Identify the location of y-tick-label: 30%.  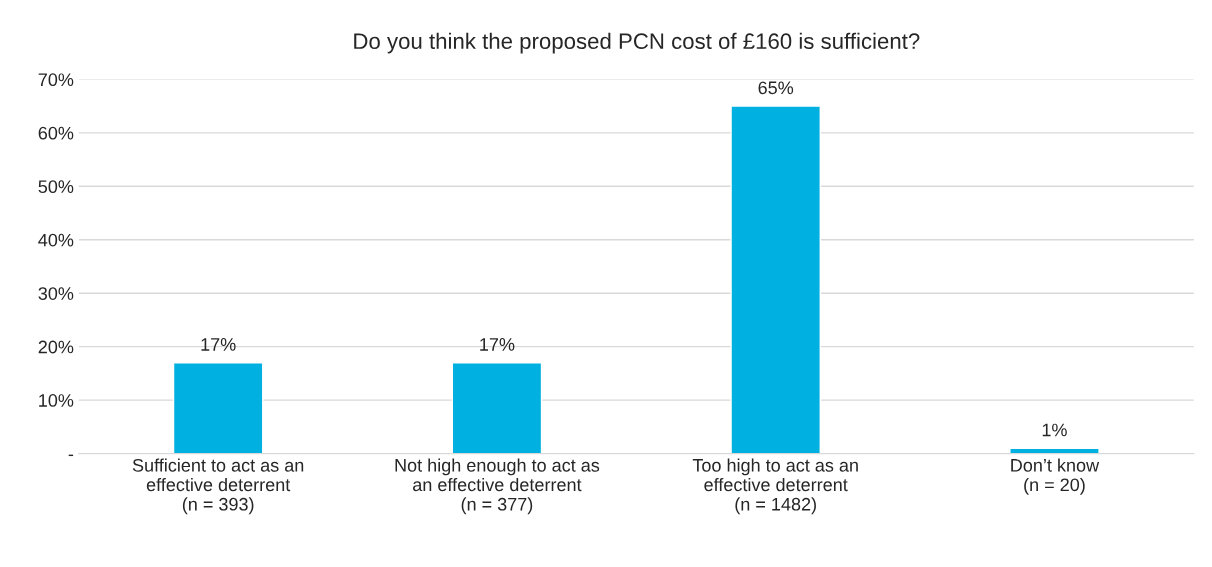
(56, 293).